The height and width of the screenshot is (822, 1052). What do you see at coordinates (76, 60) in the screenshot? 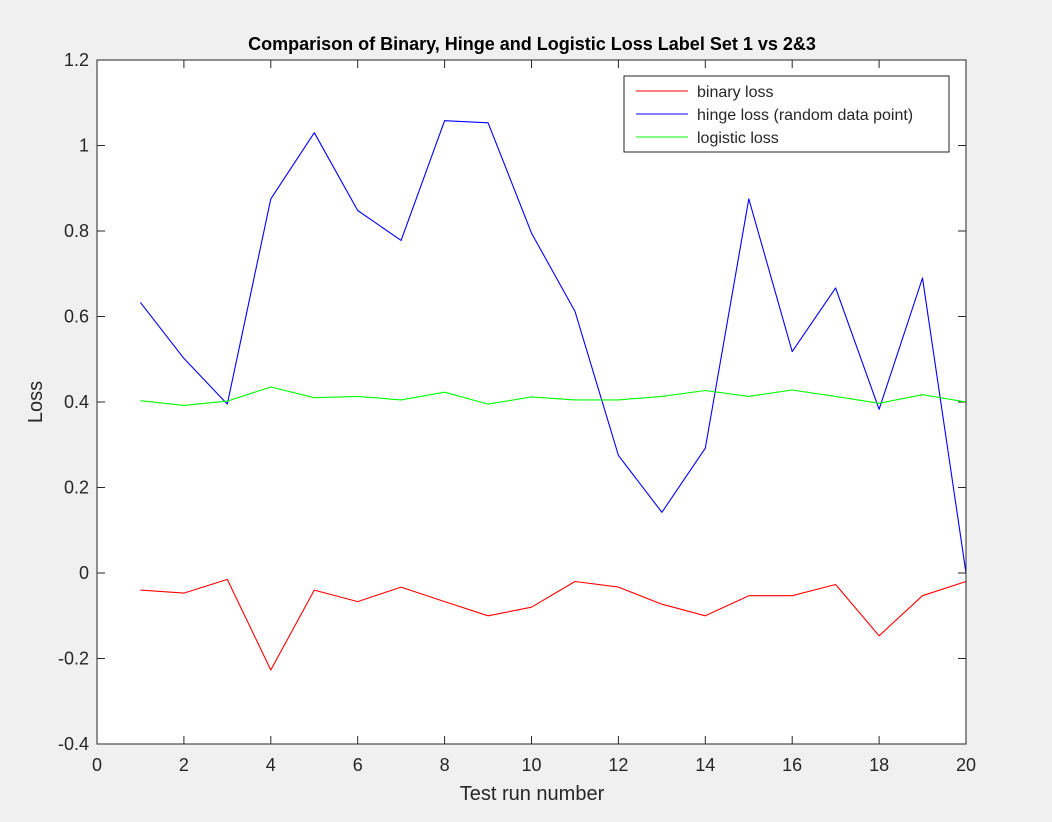
I see `y-tick-label: 1.2` at bounding box center [76, 60].